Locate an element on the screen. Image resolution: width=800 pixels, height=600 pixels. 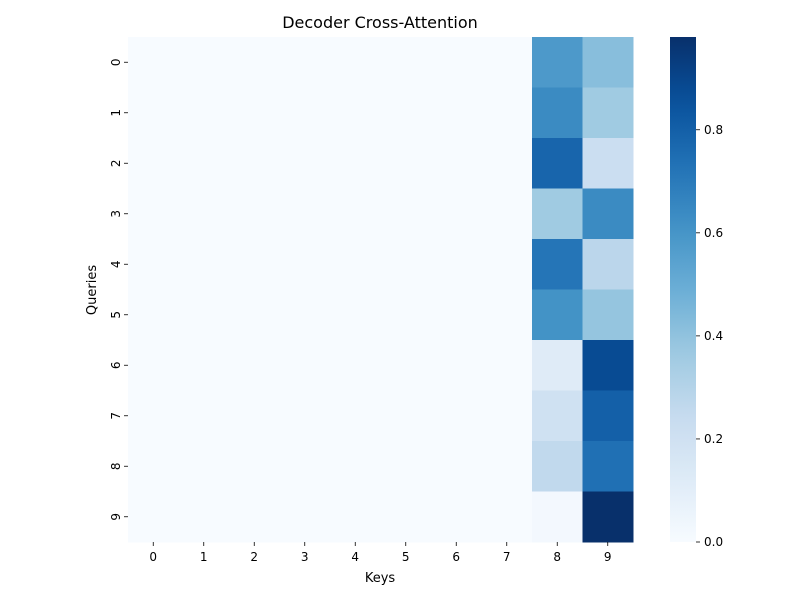
colorbar-tick-label: 0.8 is located at coordinates (713, 130).